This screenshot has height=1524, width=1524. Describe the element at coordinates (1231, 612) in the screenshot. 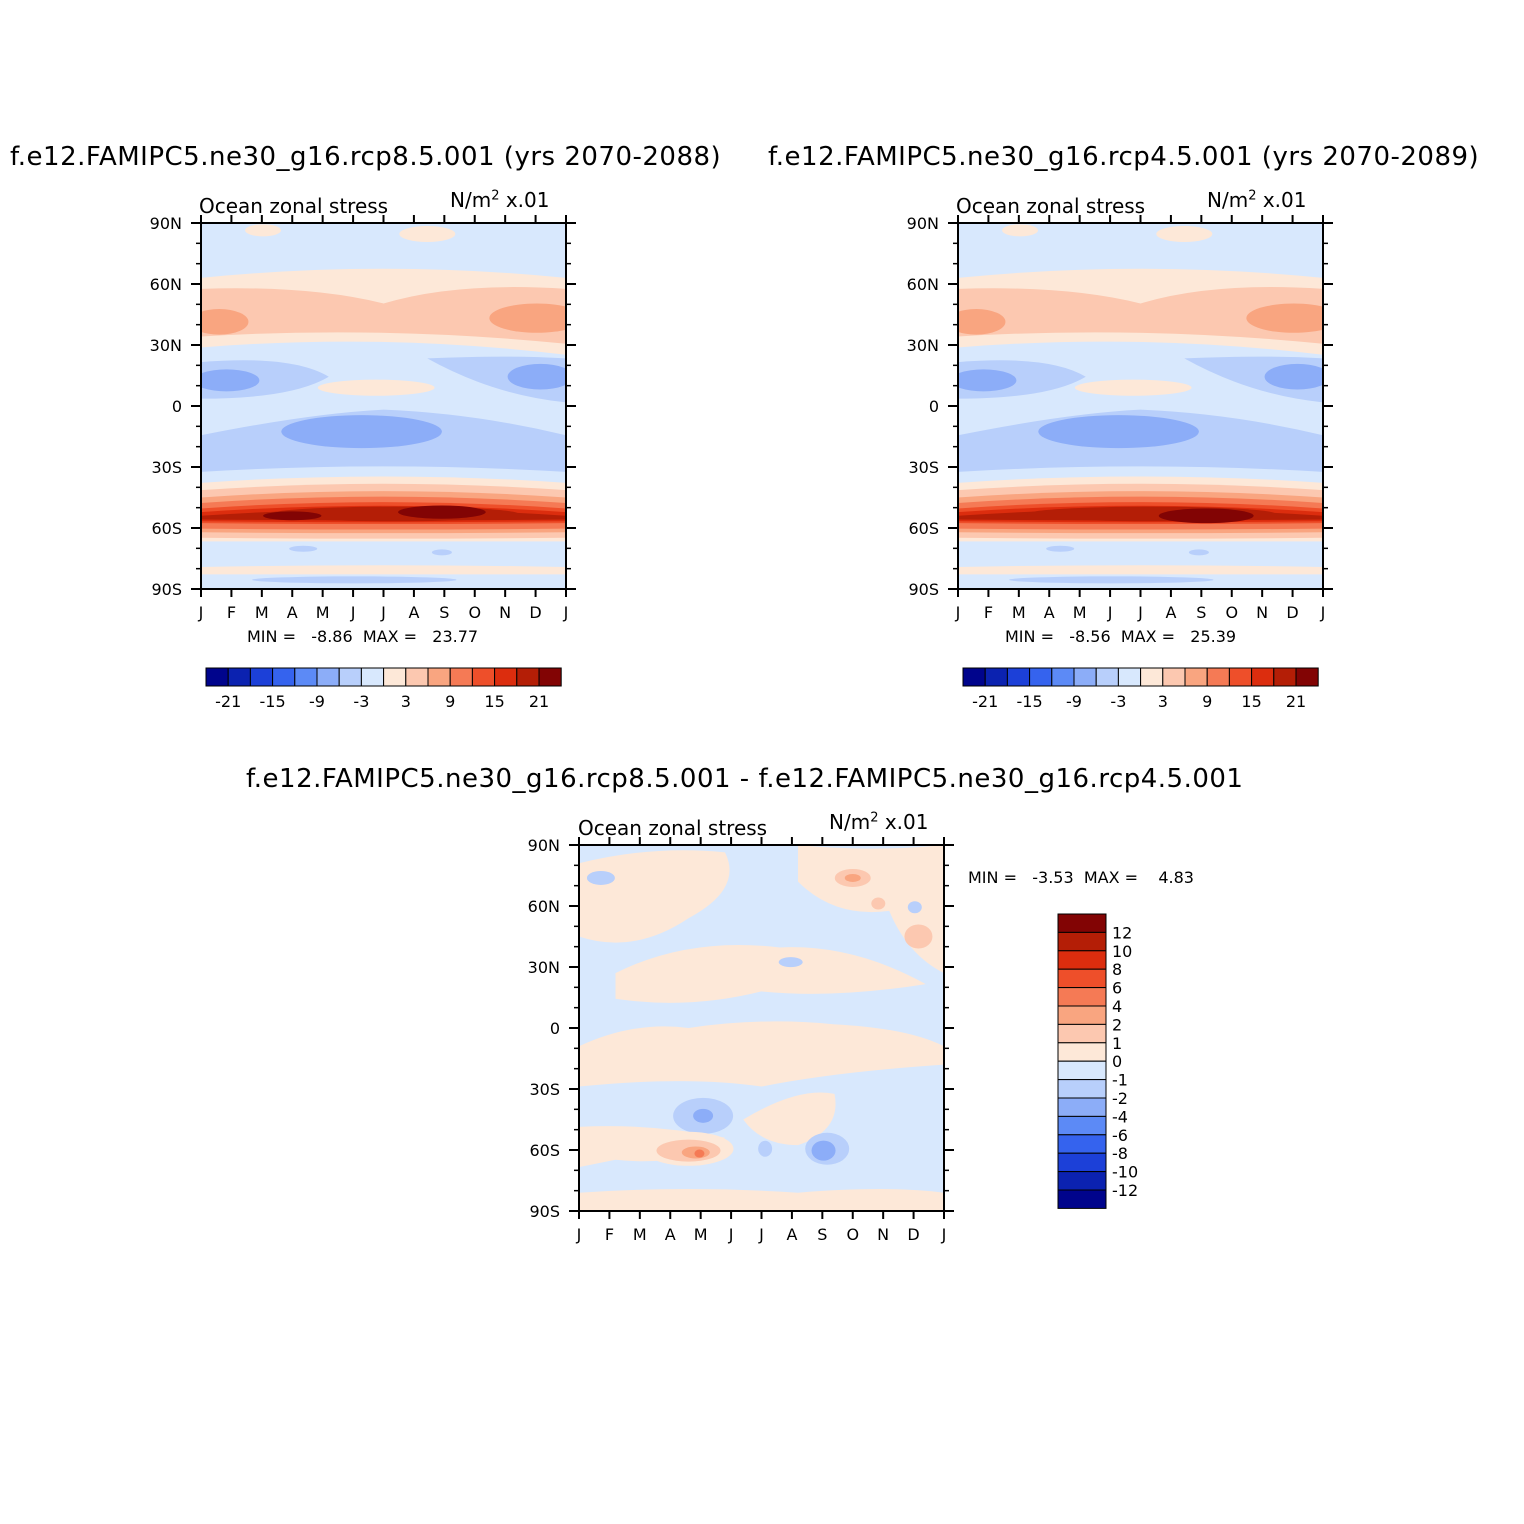

I see `x-tick-label: O` at that location.